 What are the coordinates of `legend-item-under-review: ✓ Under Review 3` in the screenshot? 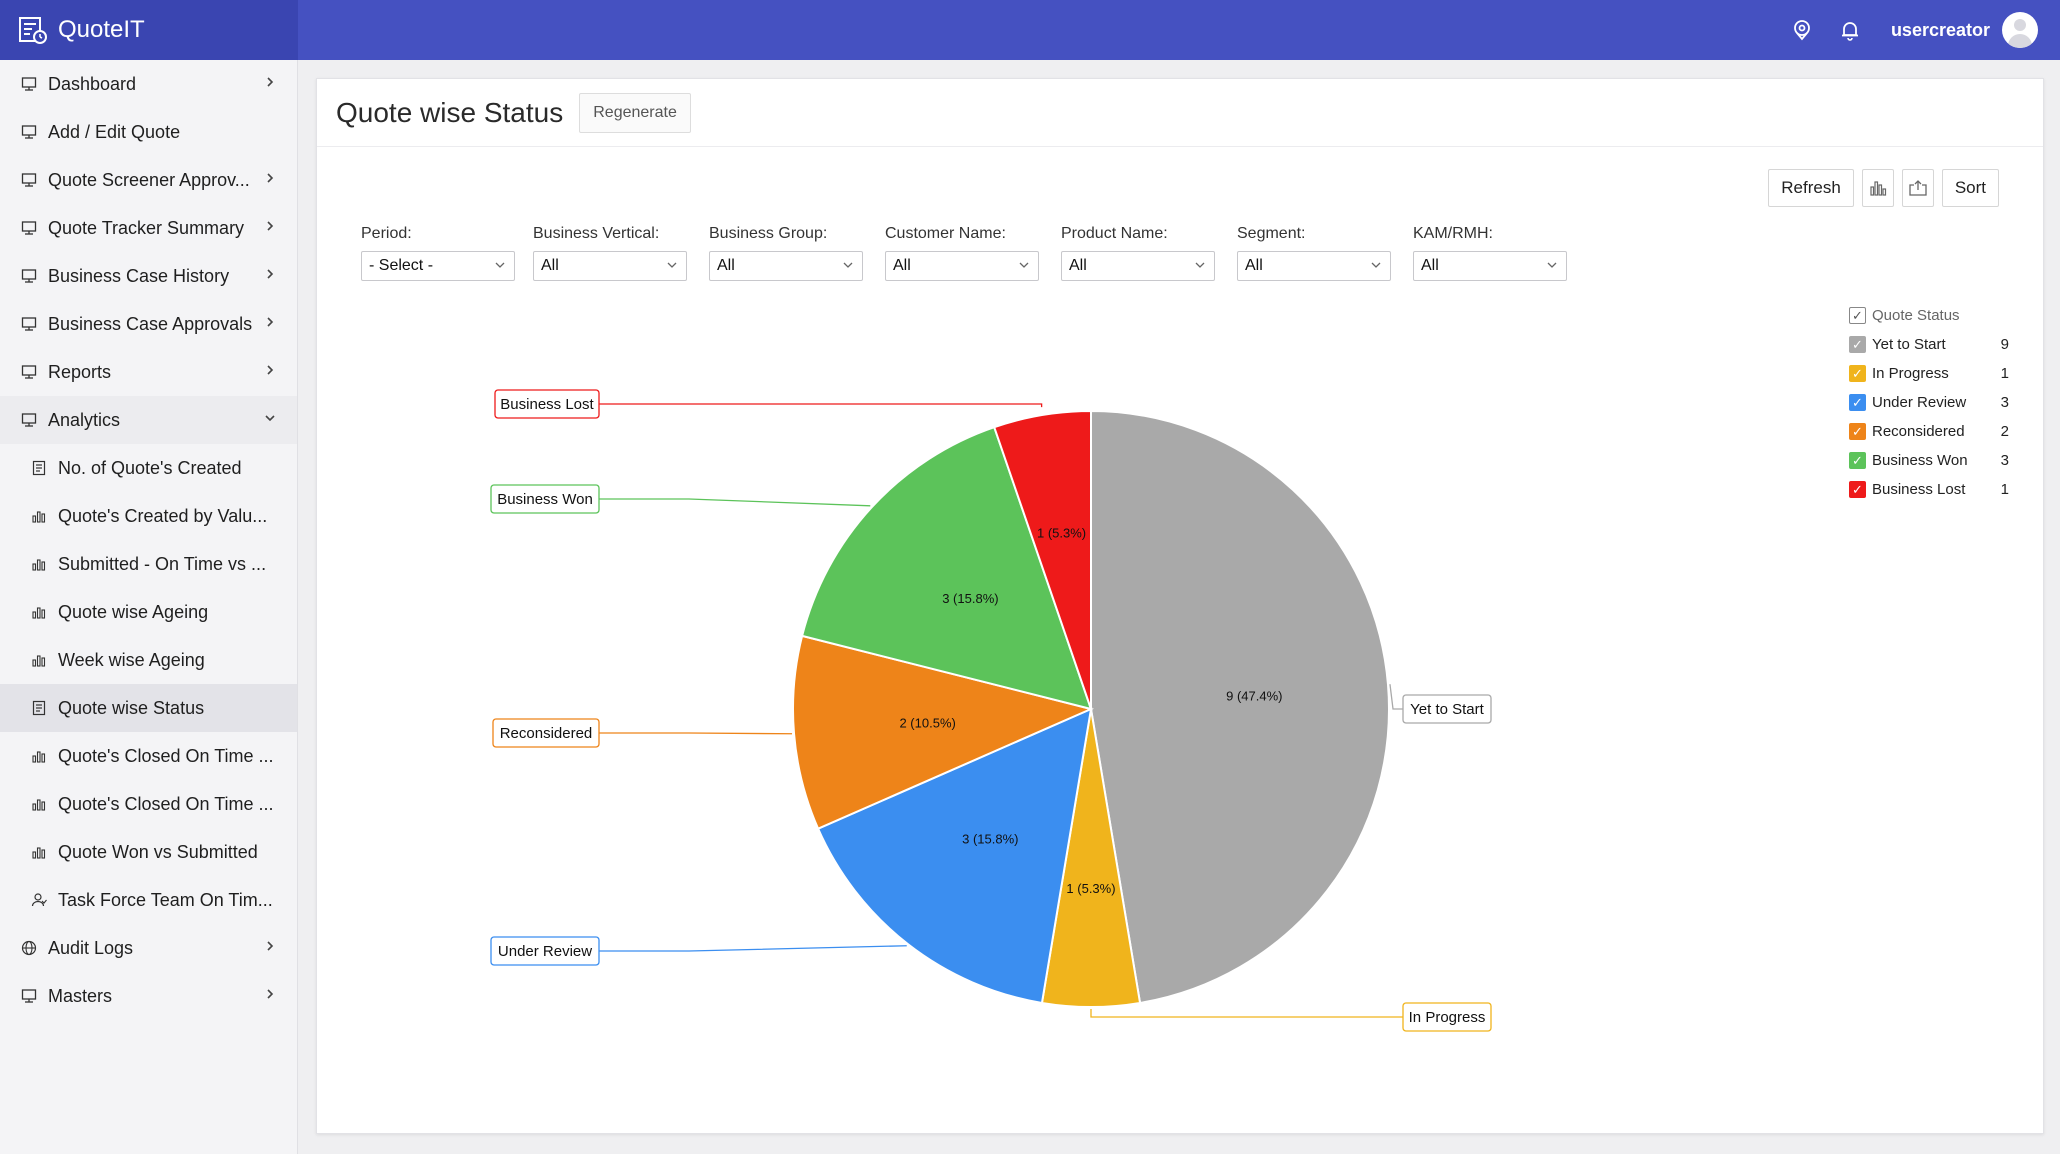 It's located at (1929, 402).